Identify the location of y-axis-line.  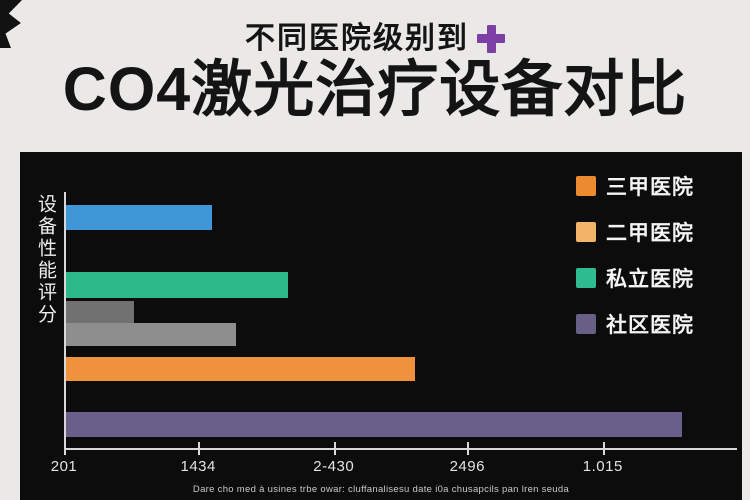
(65, 320).